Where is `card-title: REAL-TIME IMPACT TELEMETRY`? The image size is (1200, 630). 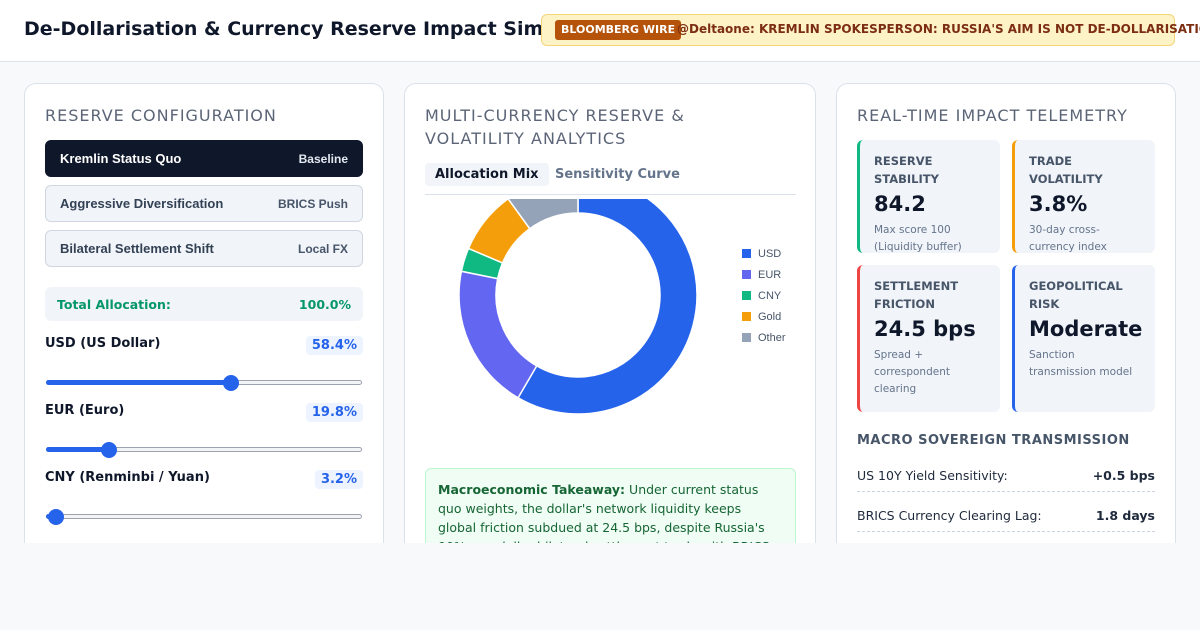 card-title: REAL-TIME IMPACT TELEMETRY is located at coordinates (992, 115).